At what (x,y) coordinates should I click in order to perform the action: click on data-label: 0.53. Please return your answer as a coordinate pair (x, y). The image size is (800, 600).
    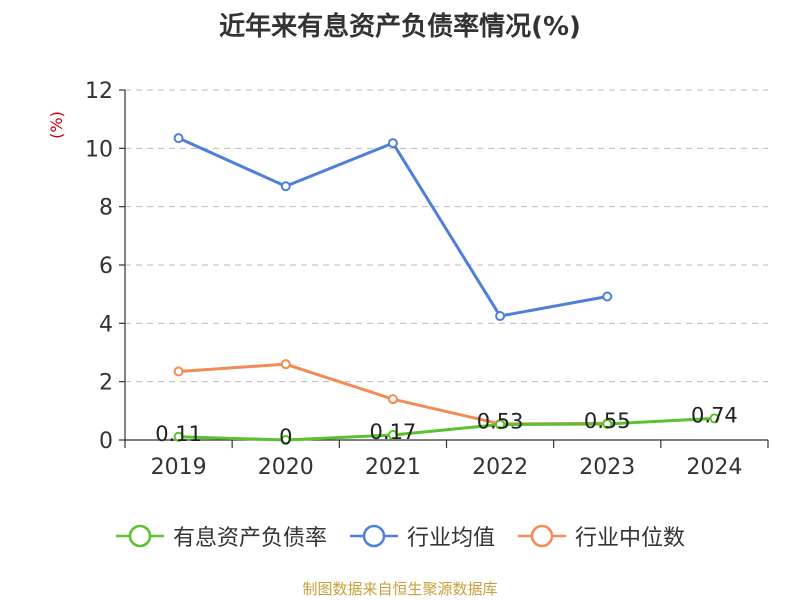
    Looking at the image, I should click on (500, 422).